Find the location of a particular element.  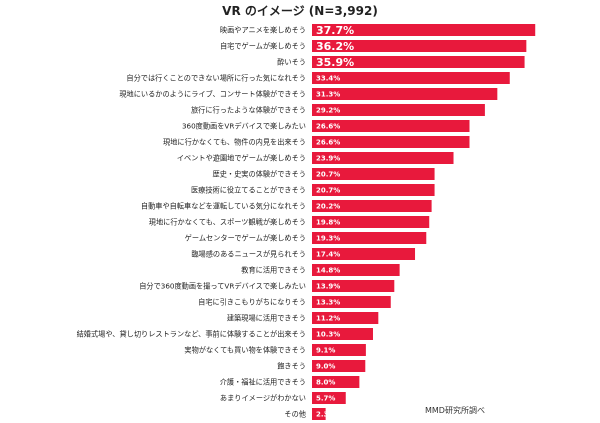

category-label: ゲームセンターでゲームが楽しめそう is located at coordinates (245, 238).